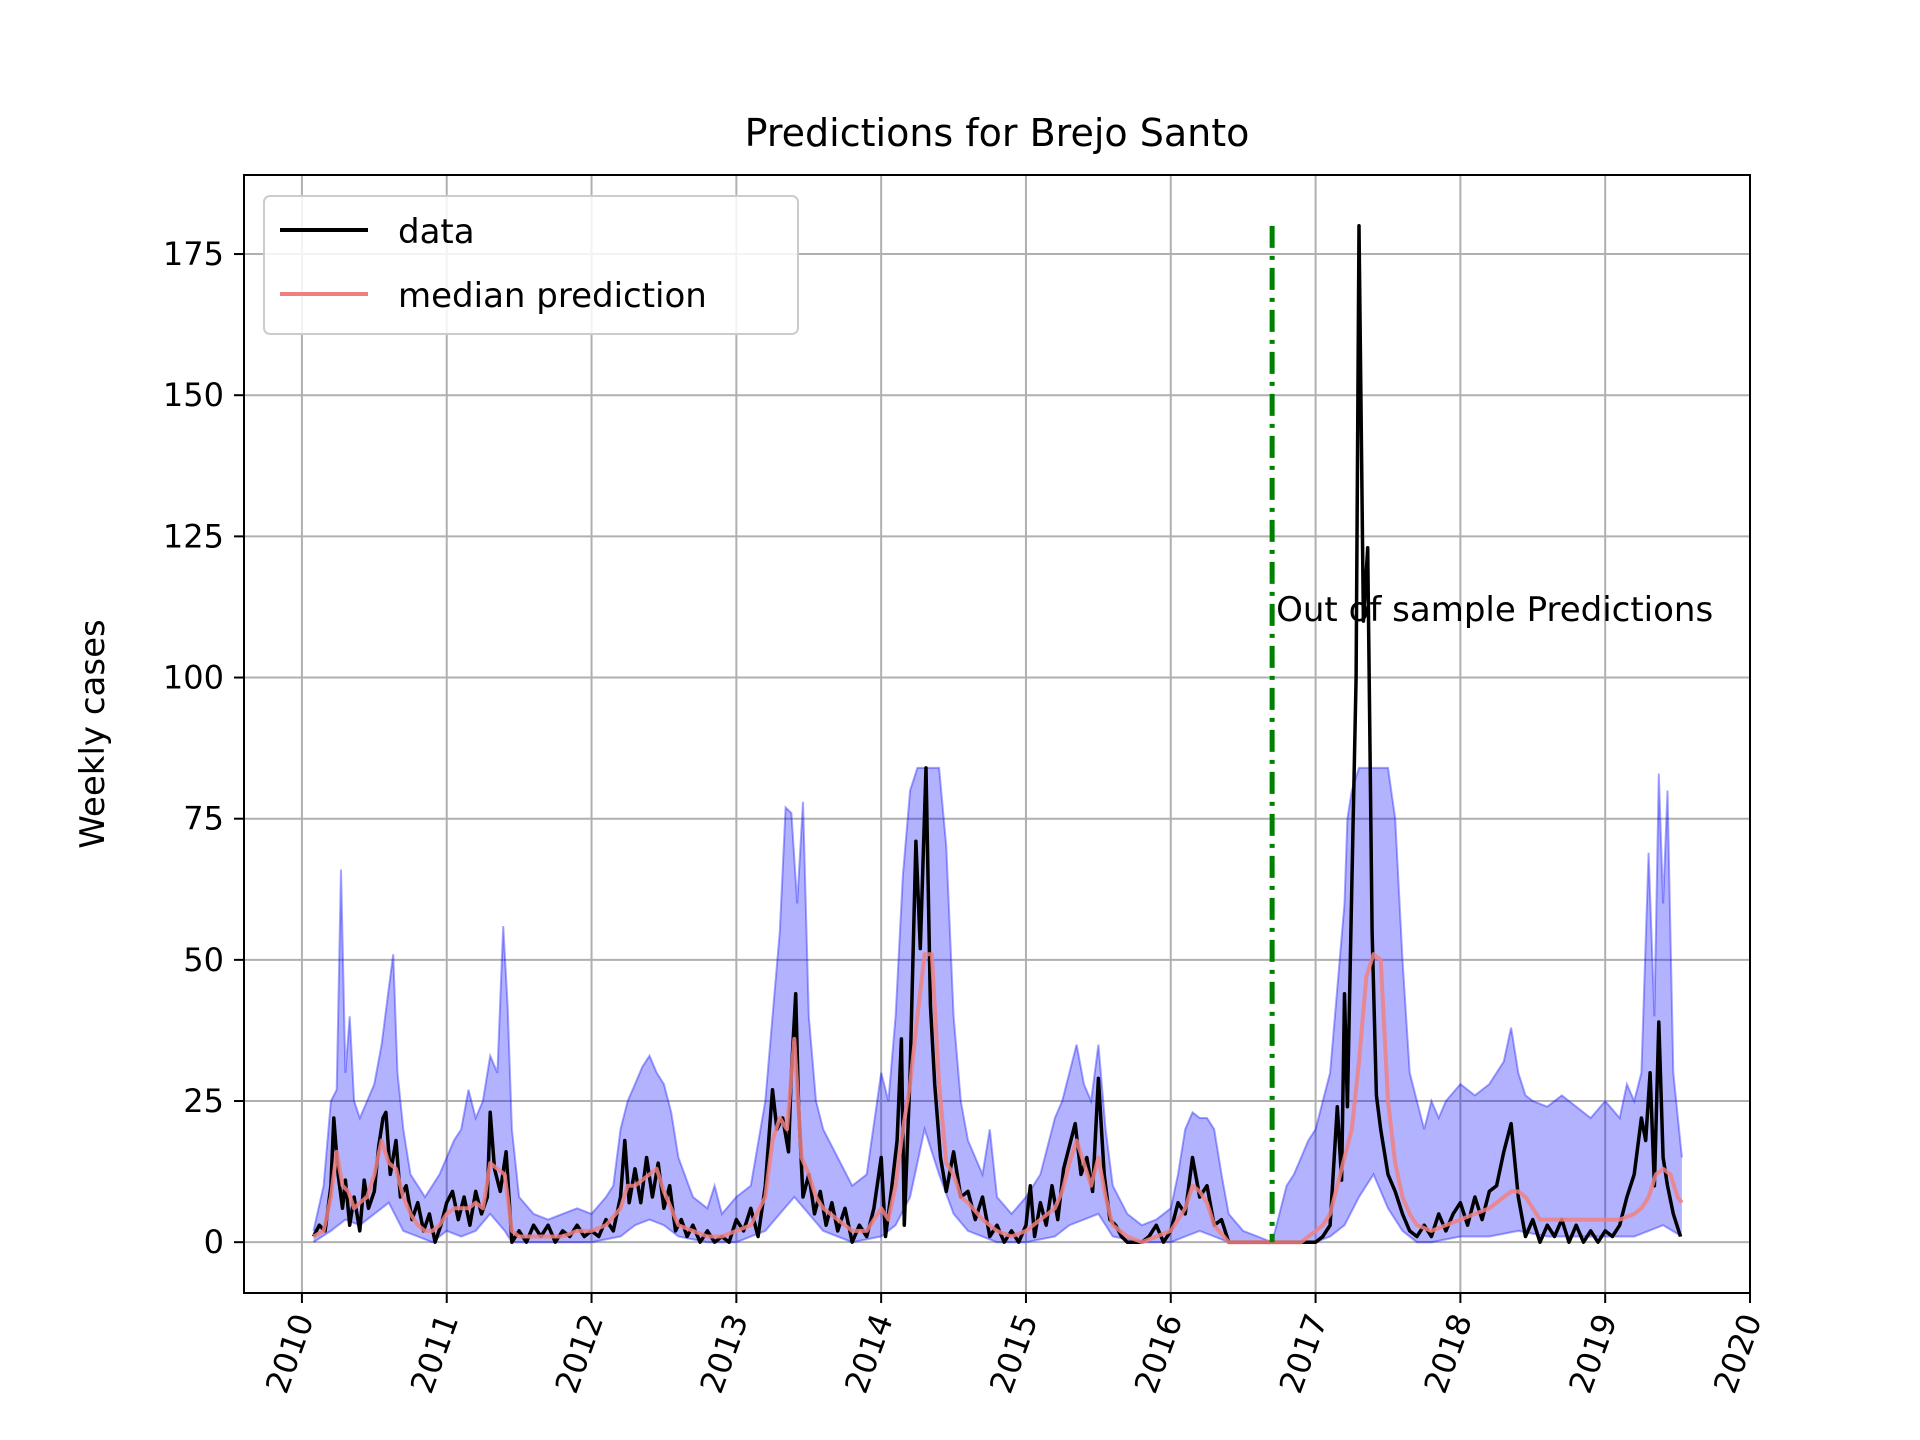 Image resolution: width=1920 pixels, height=1440 pixels. Describe the element at coordinates (203, 748) in the screenshot. I see `y-axis-ticks: 0 25 50 75 100 125 150 175` at that location.